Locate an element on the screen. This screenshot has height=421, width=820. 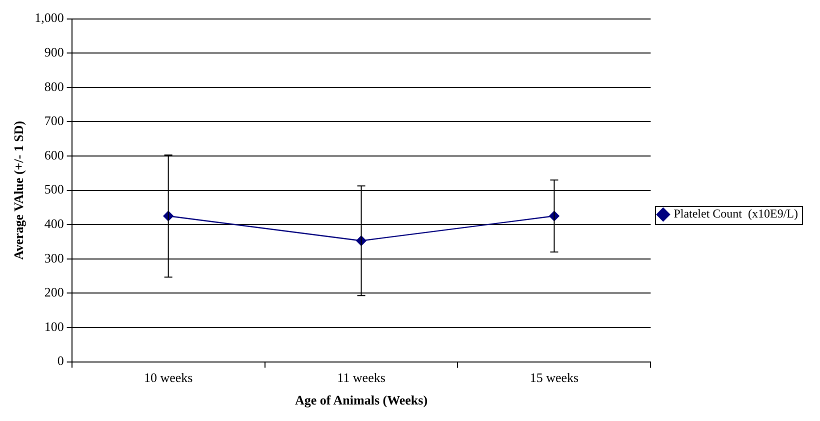
y-tick-label: 100 is located at coordinates (54, 326).